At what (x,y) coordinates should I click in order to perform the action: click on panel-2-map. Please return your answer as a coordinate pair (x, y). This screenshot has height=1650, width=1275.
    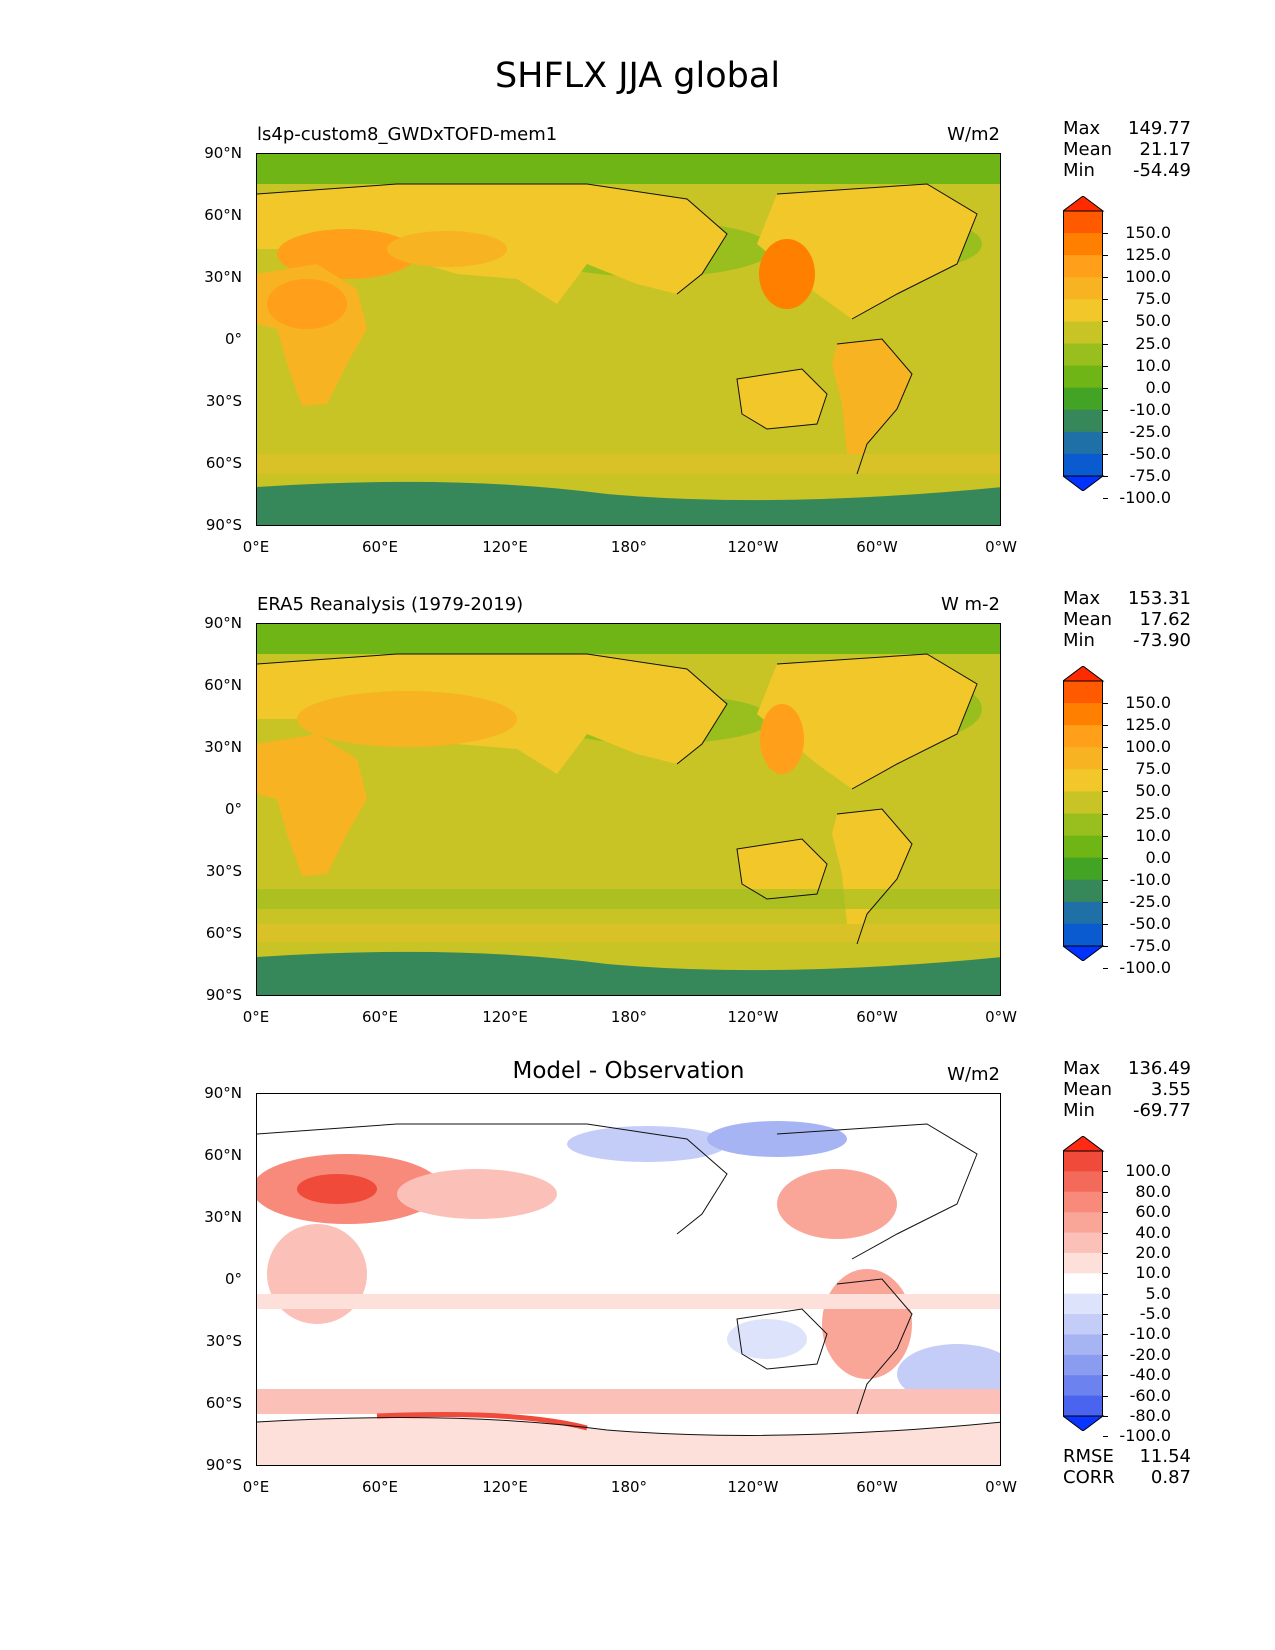
    Looking at the image, I should click on (628, 809).